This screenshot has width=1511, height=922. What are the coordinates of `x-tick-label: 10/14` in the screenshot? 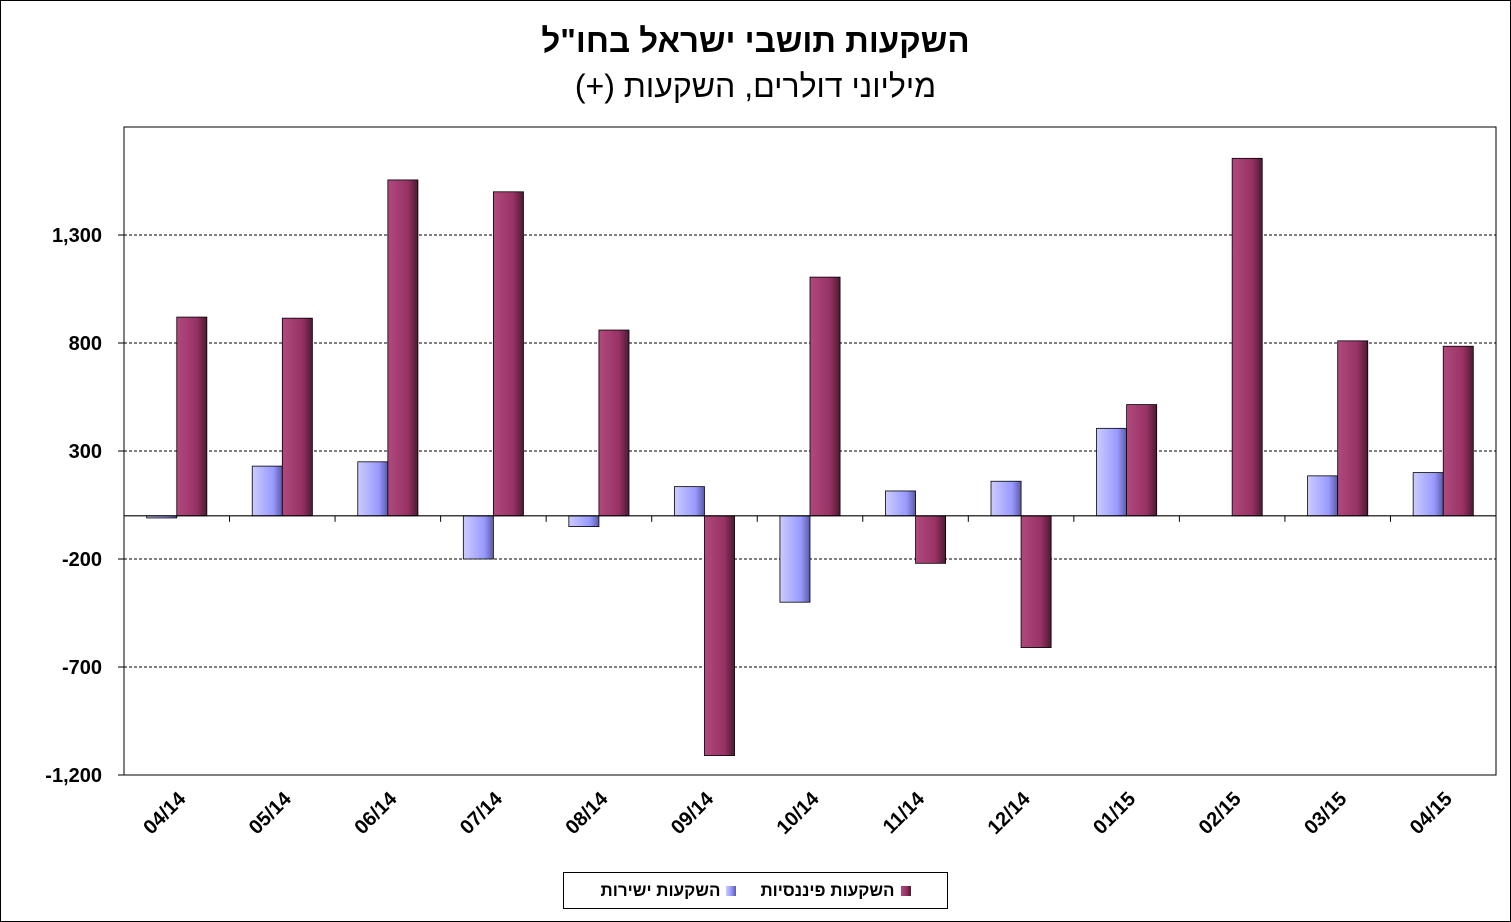 It's located at (799, 813).